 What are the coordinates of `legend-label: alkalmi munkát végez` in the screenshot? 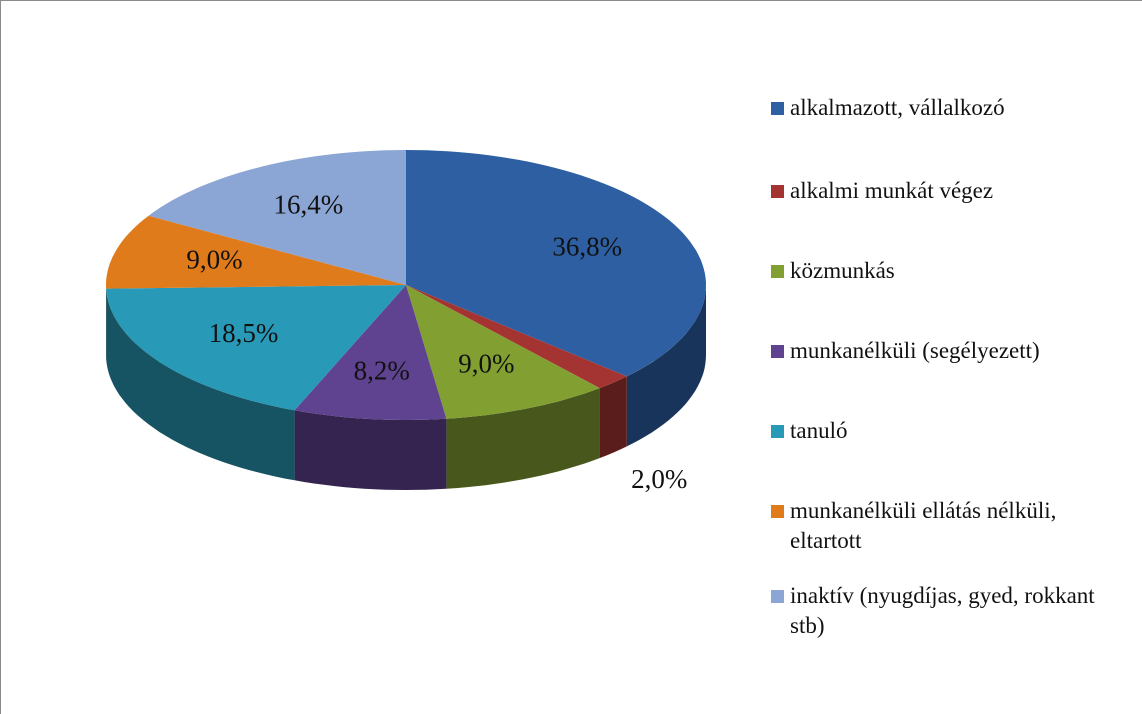 It's located at (892, 190).